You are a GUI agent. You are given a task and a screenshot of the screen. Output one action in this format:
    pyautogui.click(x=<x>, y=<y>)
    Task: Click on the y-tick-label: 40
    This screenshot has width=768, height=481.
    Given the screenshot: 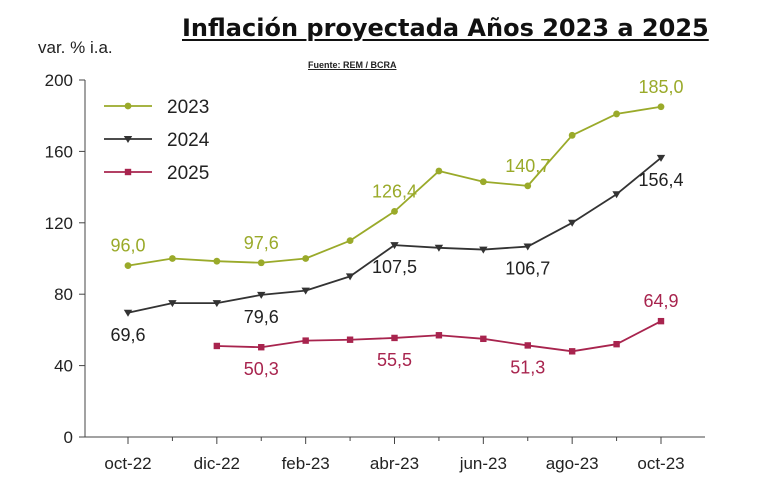 What is the action you would take?
    pyautogui.click(x=63, y=366)
    